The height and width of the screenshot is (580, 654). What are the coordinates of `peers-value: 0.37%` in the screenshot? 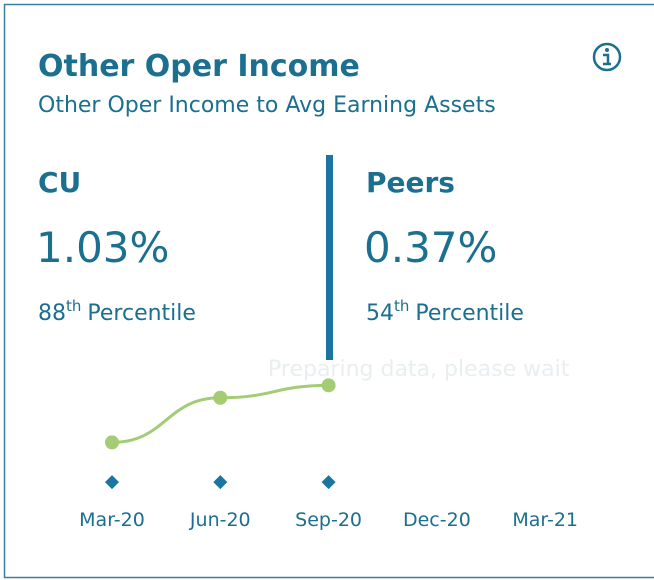 It's located at (430, 247).